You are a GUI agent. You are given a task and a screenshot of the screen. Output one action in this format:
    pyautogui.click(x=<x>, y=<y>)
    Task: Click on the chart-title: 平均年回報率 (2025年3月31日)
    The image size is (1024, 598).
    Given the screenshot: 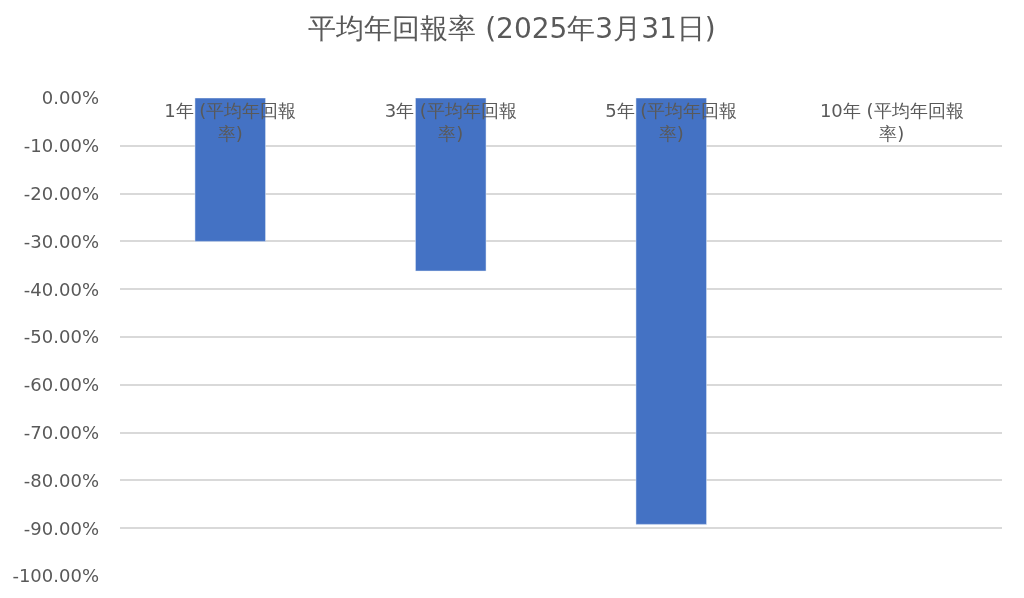 What is the action you would take?
    pyautogui.click(x=512, y=28)
    